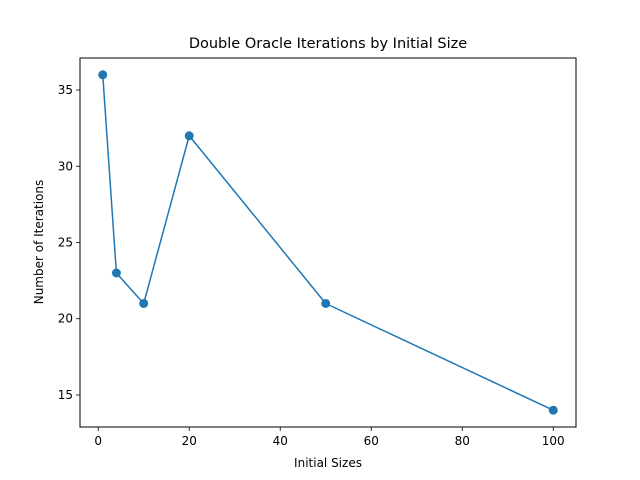 The width and height of the screenshot is (640, 480). What do you see at coordinates (65, 166) in the screenshot?
I see `y-tick-label: 30` at bounding box center [65, 166].